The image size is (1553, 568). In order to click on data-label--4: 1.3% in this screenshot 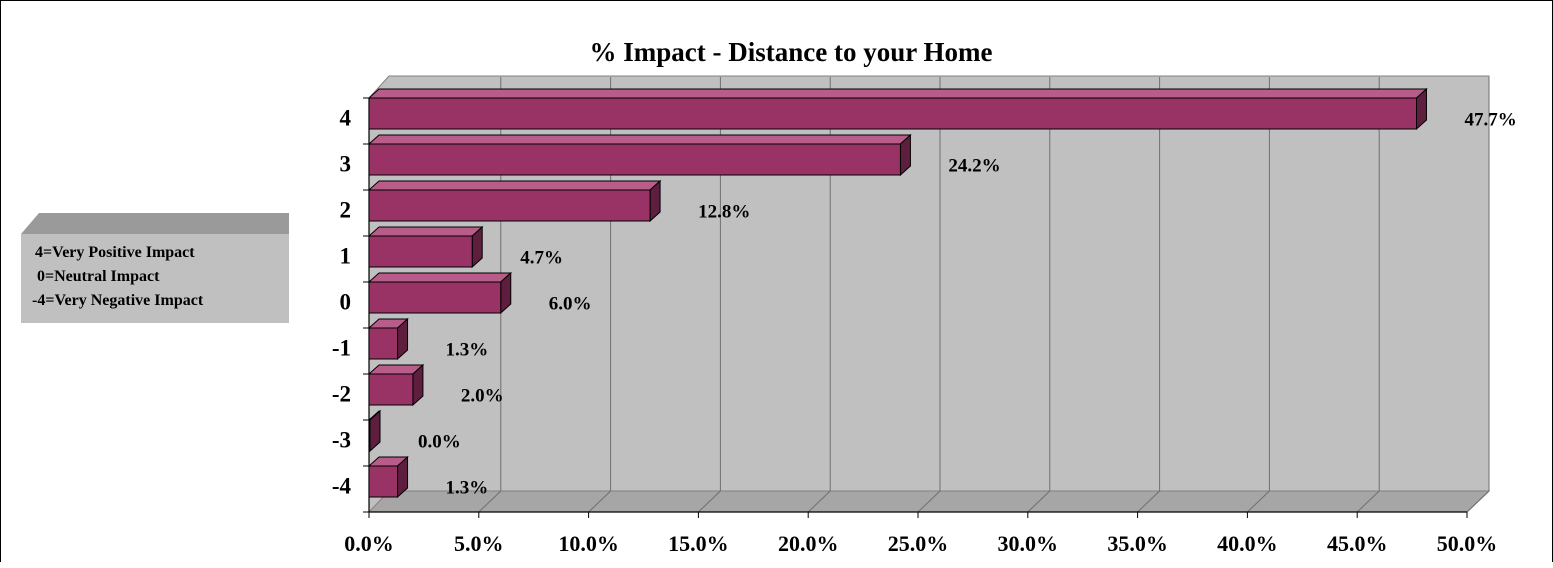, I will do `click(467, 488)`.